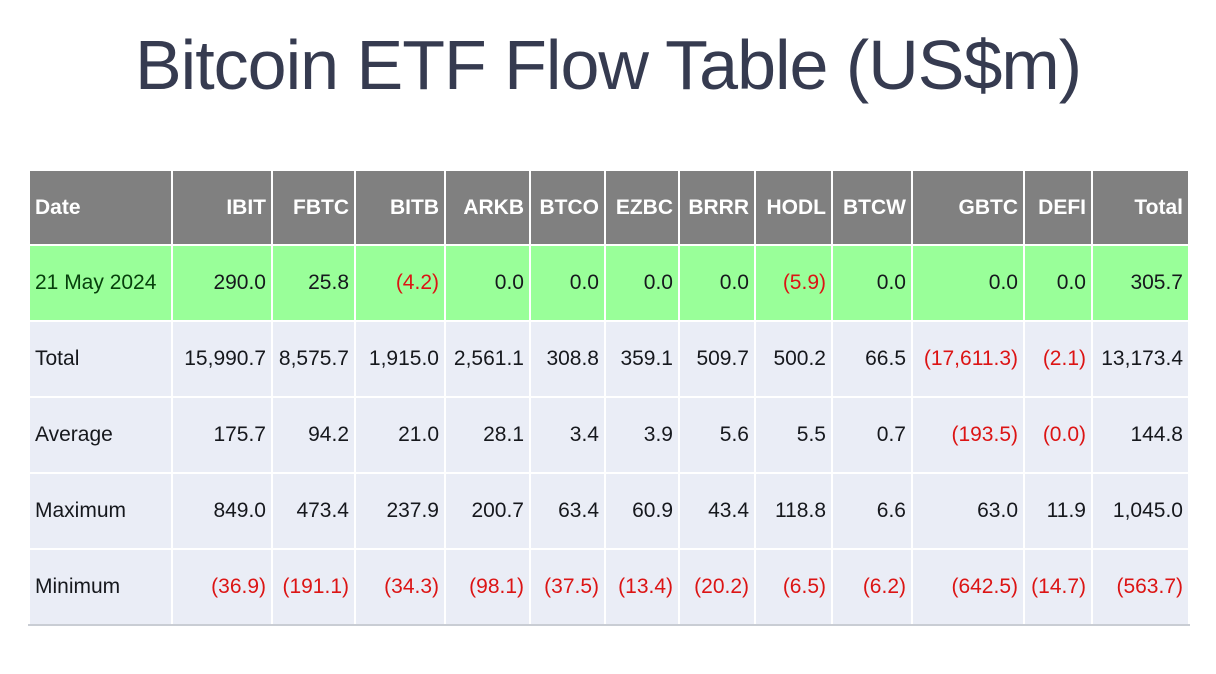 The image size is (1216, 674). I want to click on cell-value: 66.5, so click(872, 359).